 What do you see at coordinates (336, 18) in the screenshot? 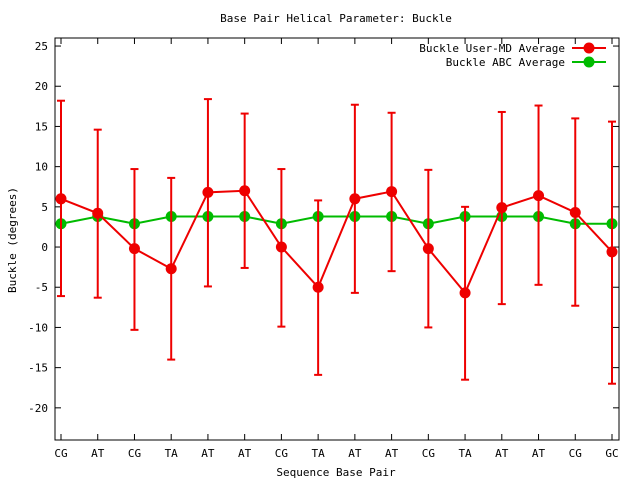
I see `chart-title: Base Pair Helical Parameter: Buckle` at bounding box center [336, 18].